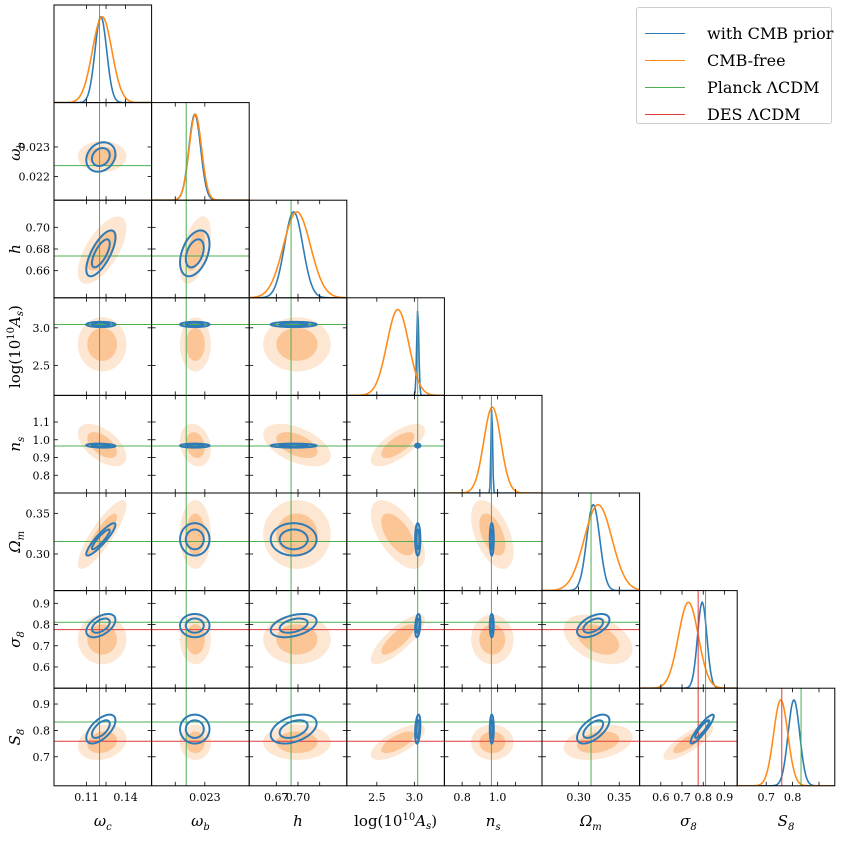 This screenshot has width=843, height=842. I want to click on y-tick-label: 0.8, so click(42, 475).